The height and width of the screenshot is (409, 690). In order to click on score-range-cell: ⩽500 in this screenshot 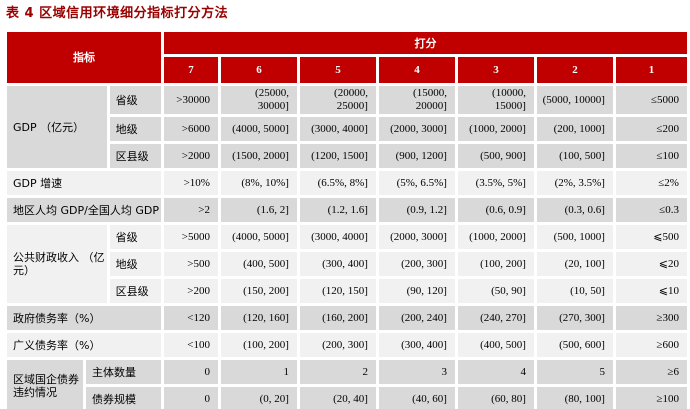, I will do `click(651, 237)`.